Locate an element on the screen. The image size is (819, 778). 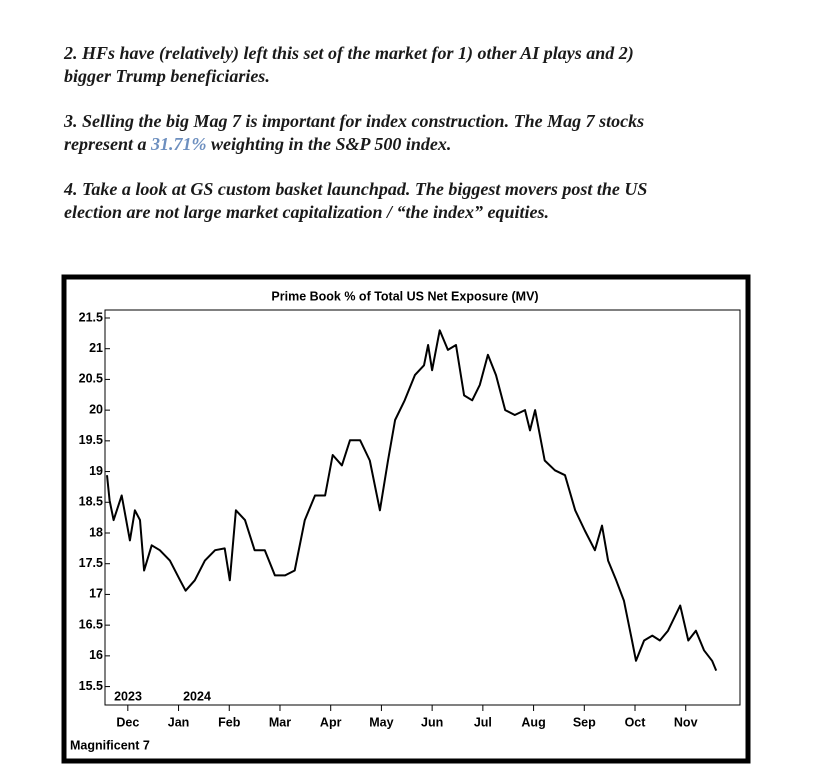
x-tick-label: Jul is located at coordinates (483, 722).